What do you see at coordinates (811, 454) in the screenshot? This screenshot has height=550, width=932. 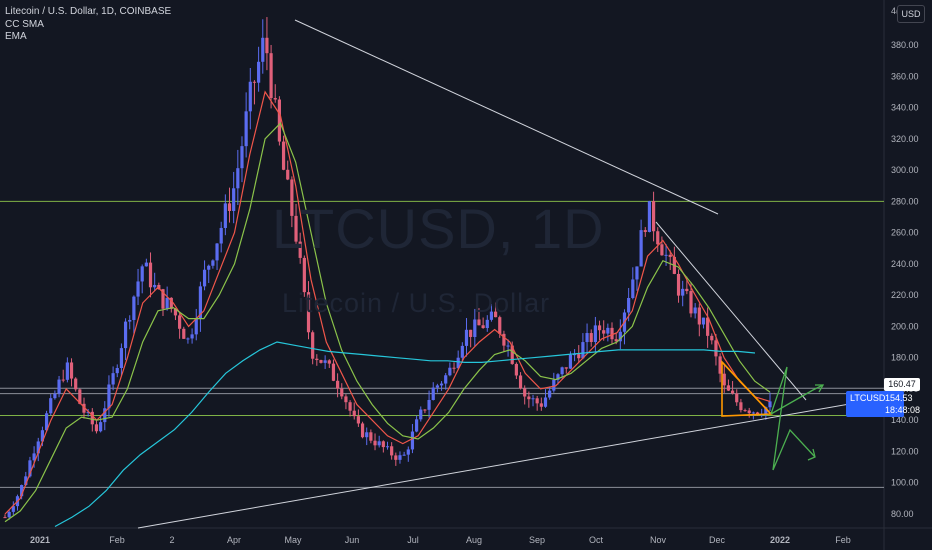 I see `projection-arrowhead-down` at bounding box center [811, 454].